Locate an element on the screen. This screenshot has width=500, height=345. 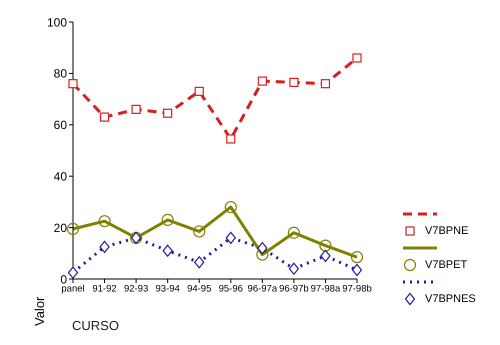
x-tick-label: 91-92 is located at coordinates (104, 289).